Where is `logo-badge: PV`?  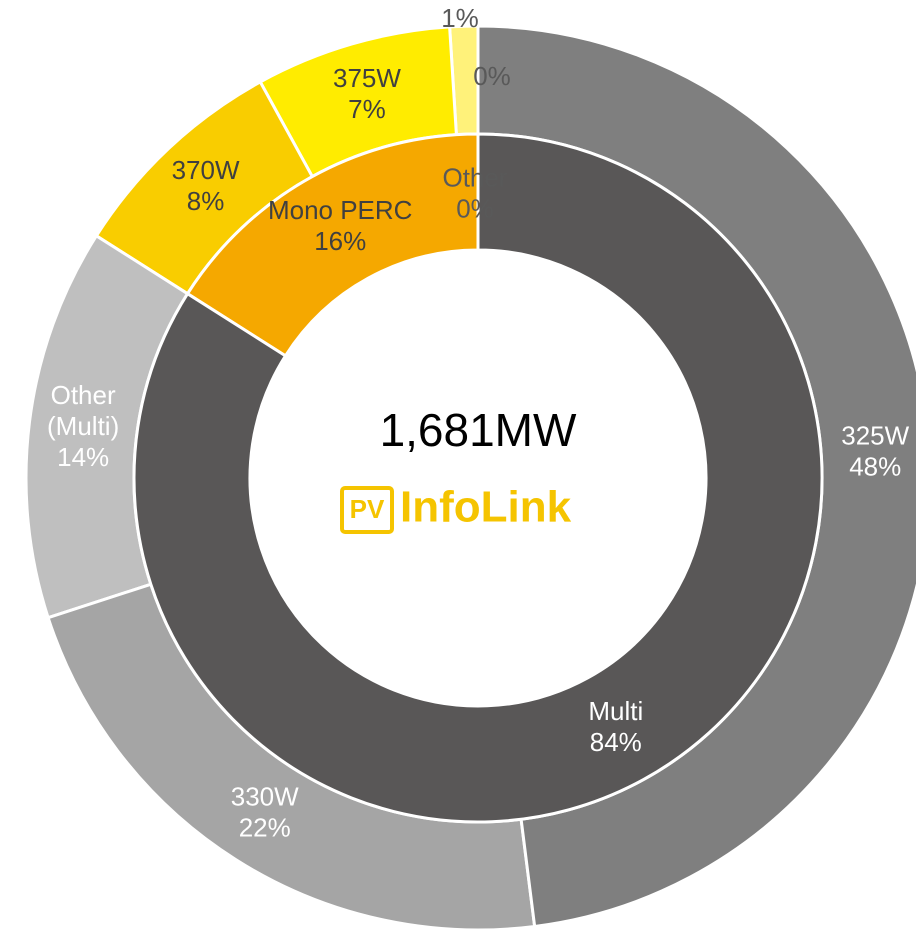
logo-badge: PV is located at coordinates (367, 509).